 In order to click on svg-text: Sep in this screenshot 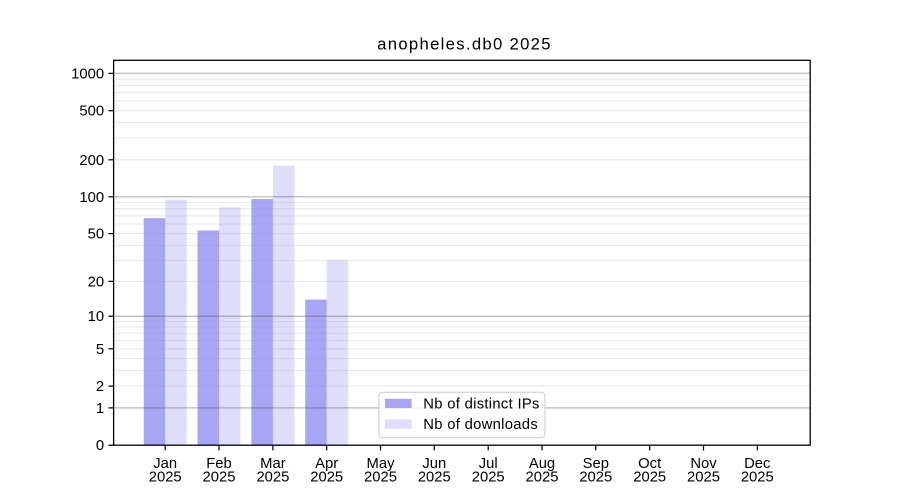, I will do `click(596, 464)`.